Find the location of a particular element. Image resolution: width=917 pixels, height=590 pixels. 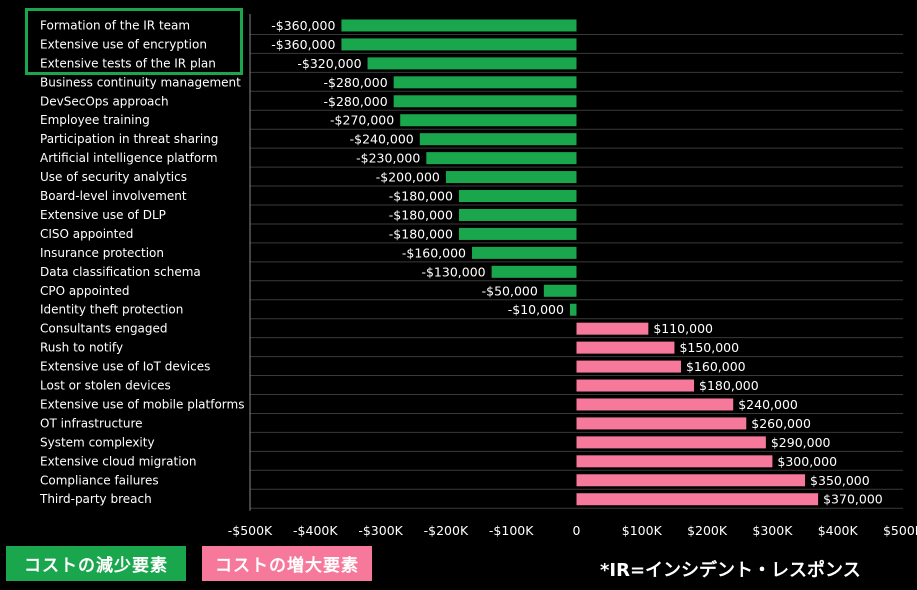

x-tick-label: -$500K is located at coordinates (250, 530).